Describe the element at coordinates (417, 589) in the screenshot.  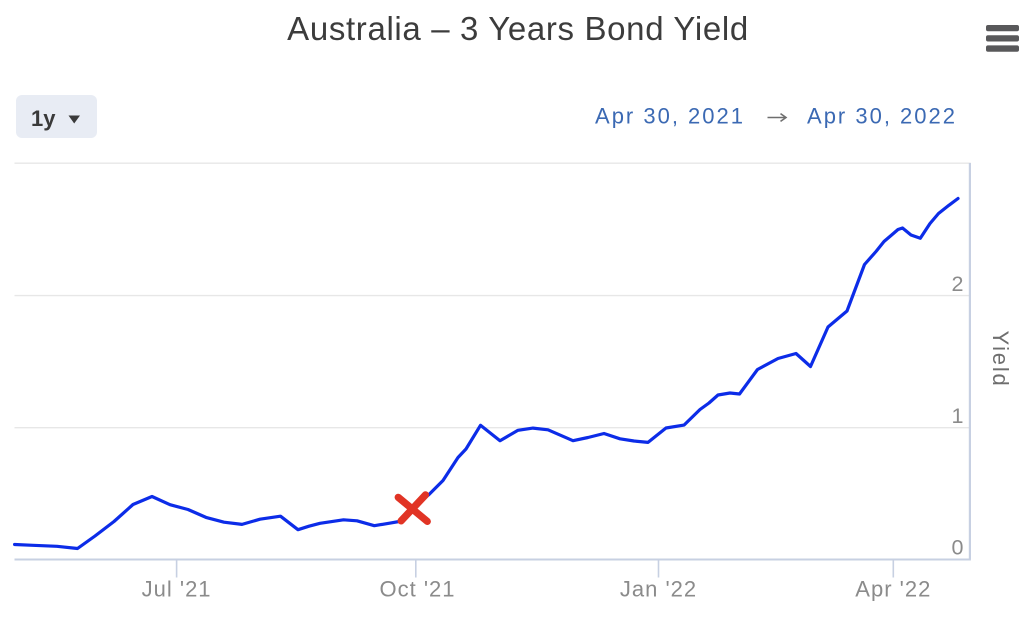
I see `svg-text: Oct '21` at that location.